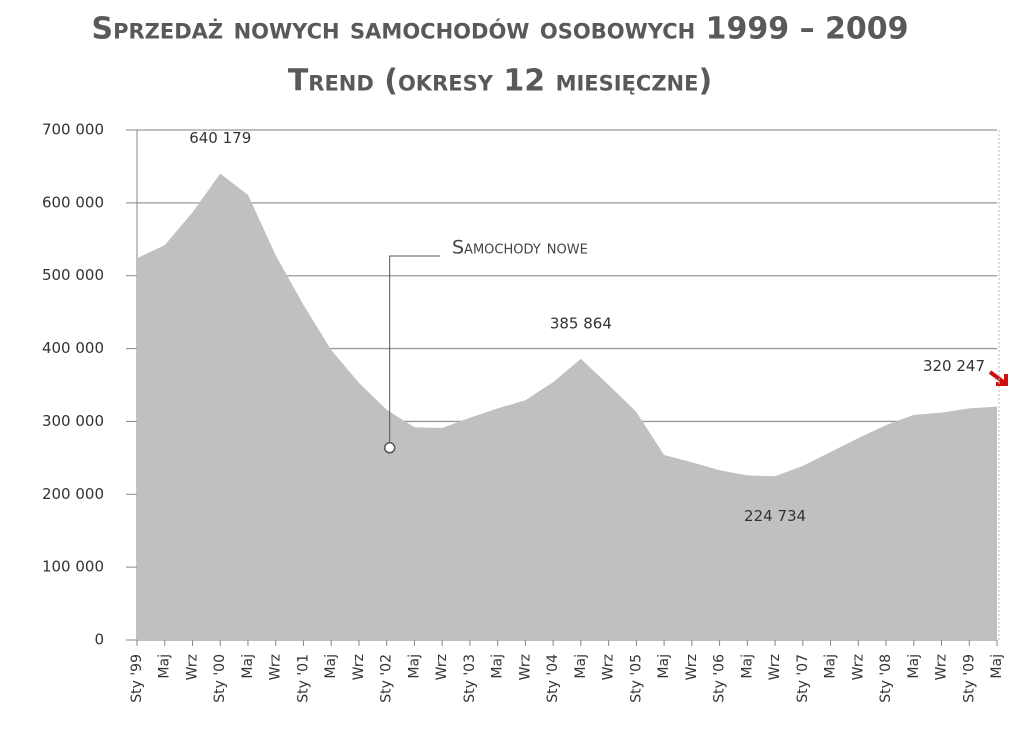 This screenshot has width=1024, height=753. Describe the element at coordinates (775, 516) in the screenshot. I see `value-label: 224 734` at that location.